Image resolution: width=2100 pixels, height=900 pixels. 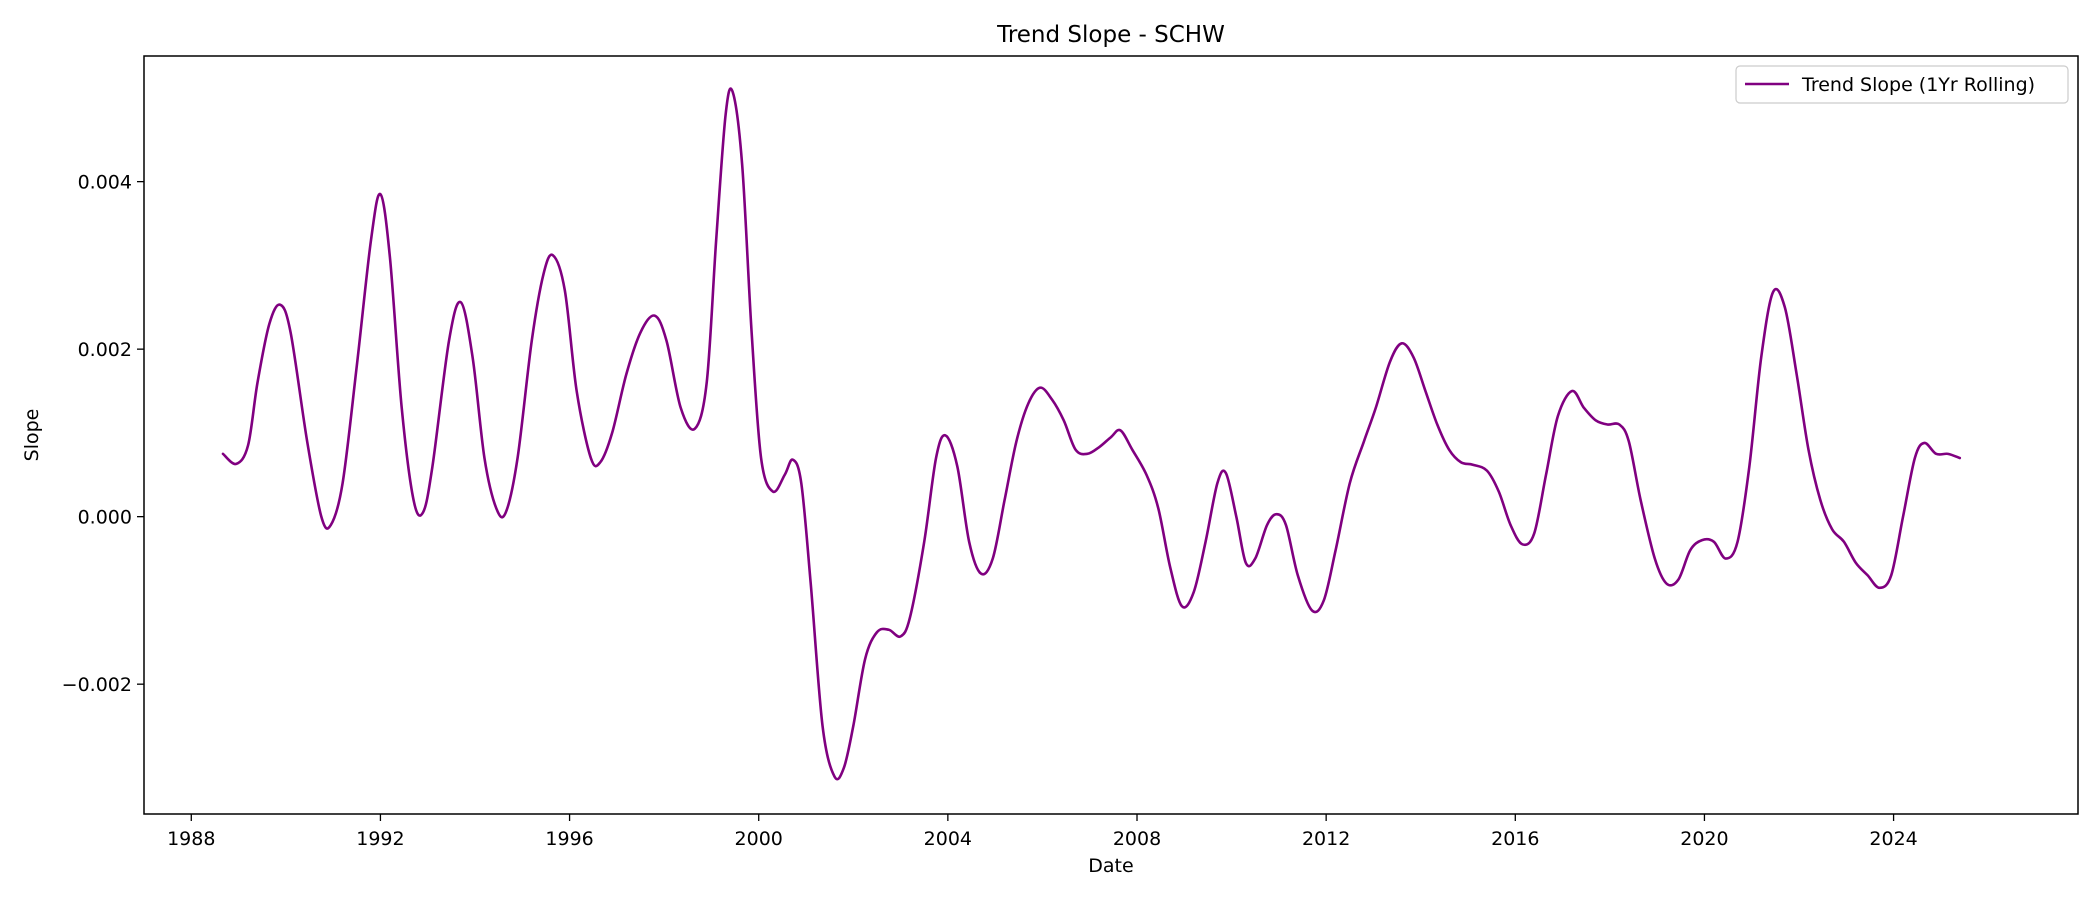 What do you see at coordinates (32, 435) in the screenshot?
I see `y-axis-label: Slope` at bounding box center [32, 435].